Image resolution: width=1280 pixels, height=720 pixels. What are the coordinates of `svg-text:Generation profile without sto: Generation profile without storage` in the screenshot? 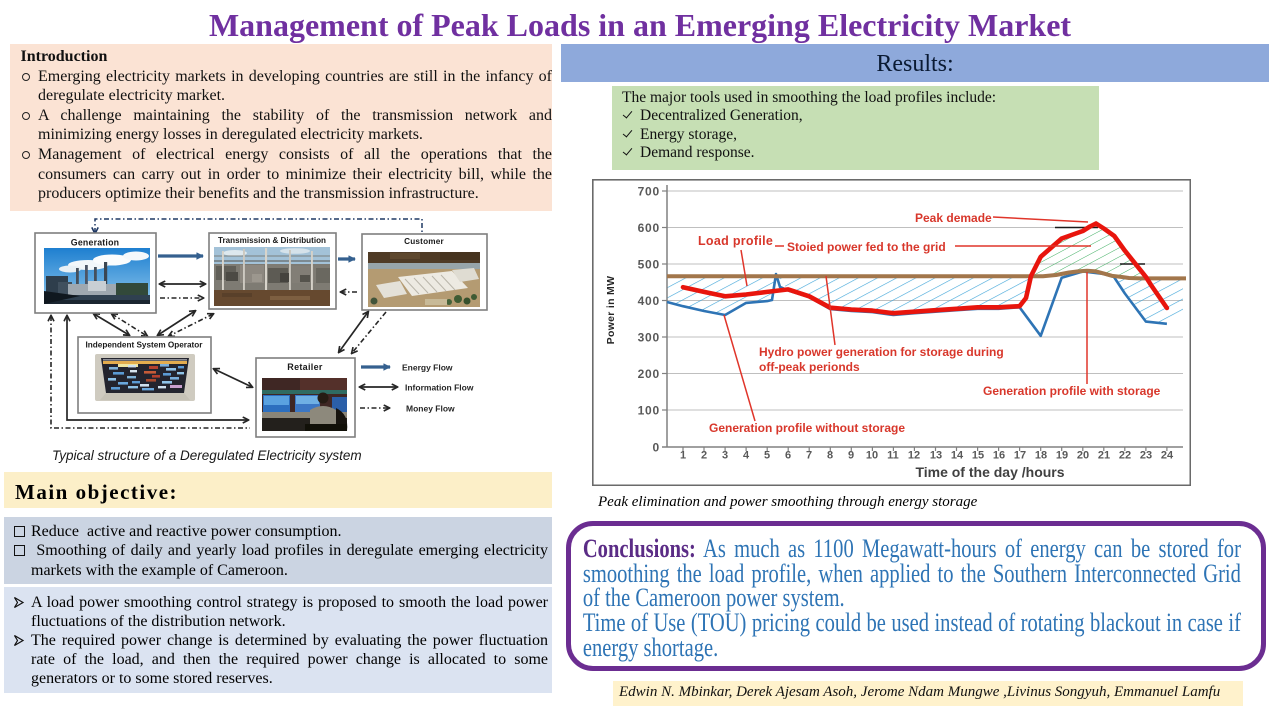 It's located at (807, 428).